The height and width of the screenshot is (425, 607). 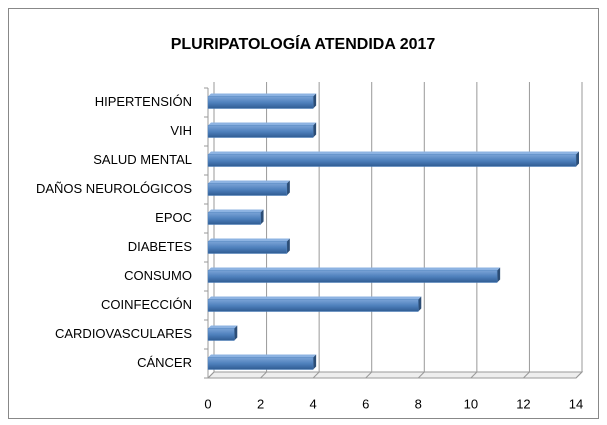 What do you see at coordinates (142, 159) in the screenshot?
I see `y-tick-label: SALUD MENTAL` at bounding box center [142, 159].